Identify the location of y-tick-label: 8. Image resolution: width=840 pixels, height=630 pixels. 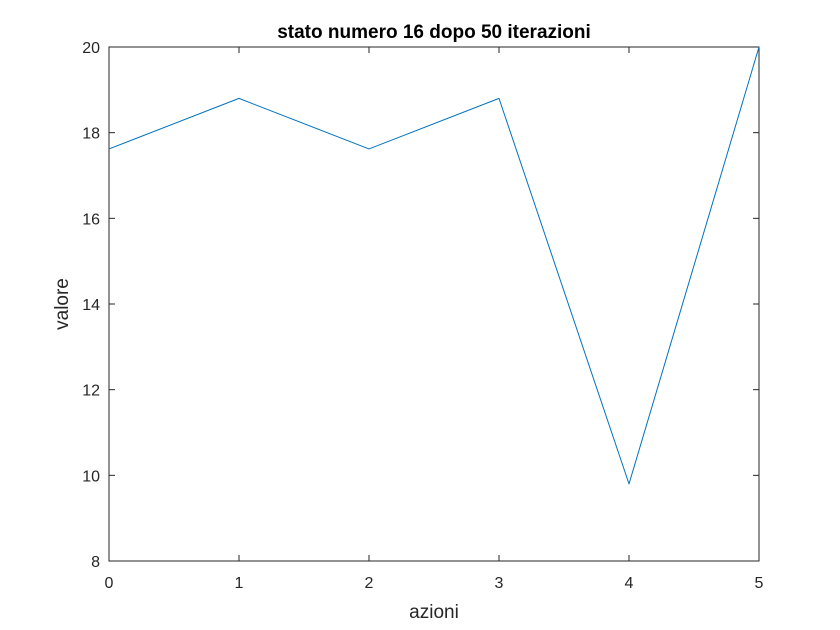
(95, 562).